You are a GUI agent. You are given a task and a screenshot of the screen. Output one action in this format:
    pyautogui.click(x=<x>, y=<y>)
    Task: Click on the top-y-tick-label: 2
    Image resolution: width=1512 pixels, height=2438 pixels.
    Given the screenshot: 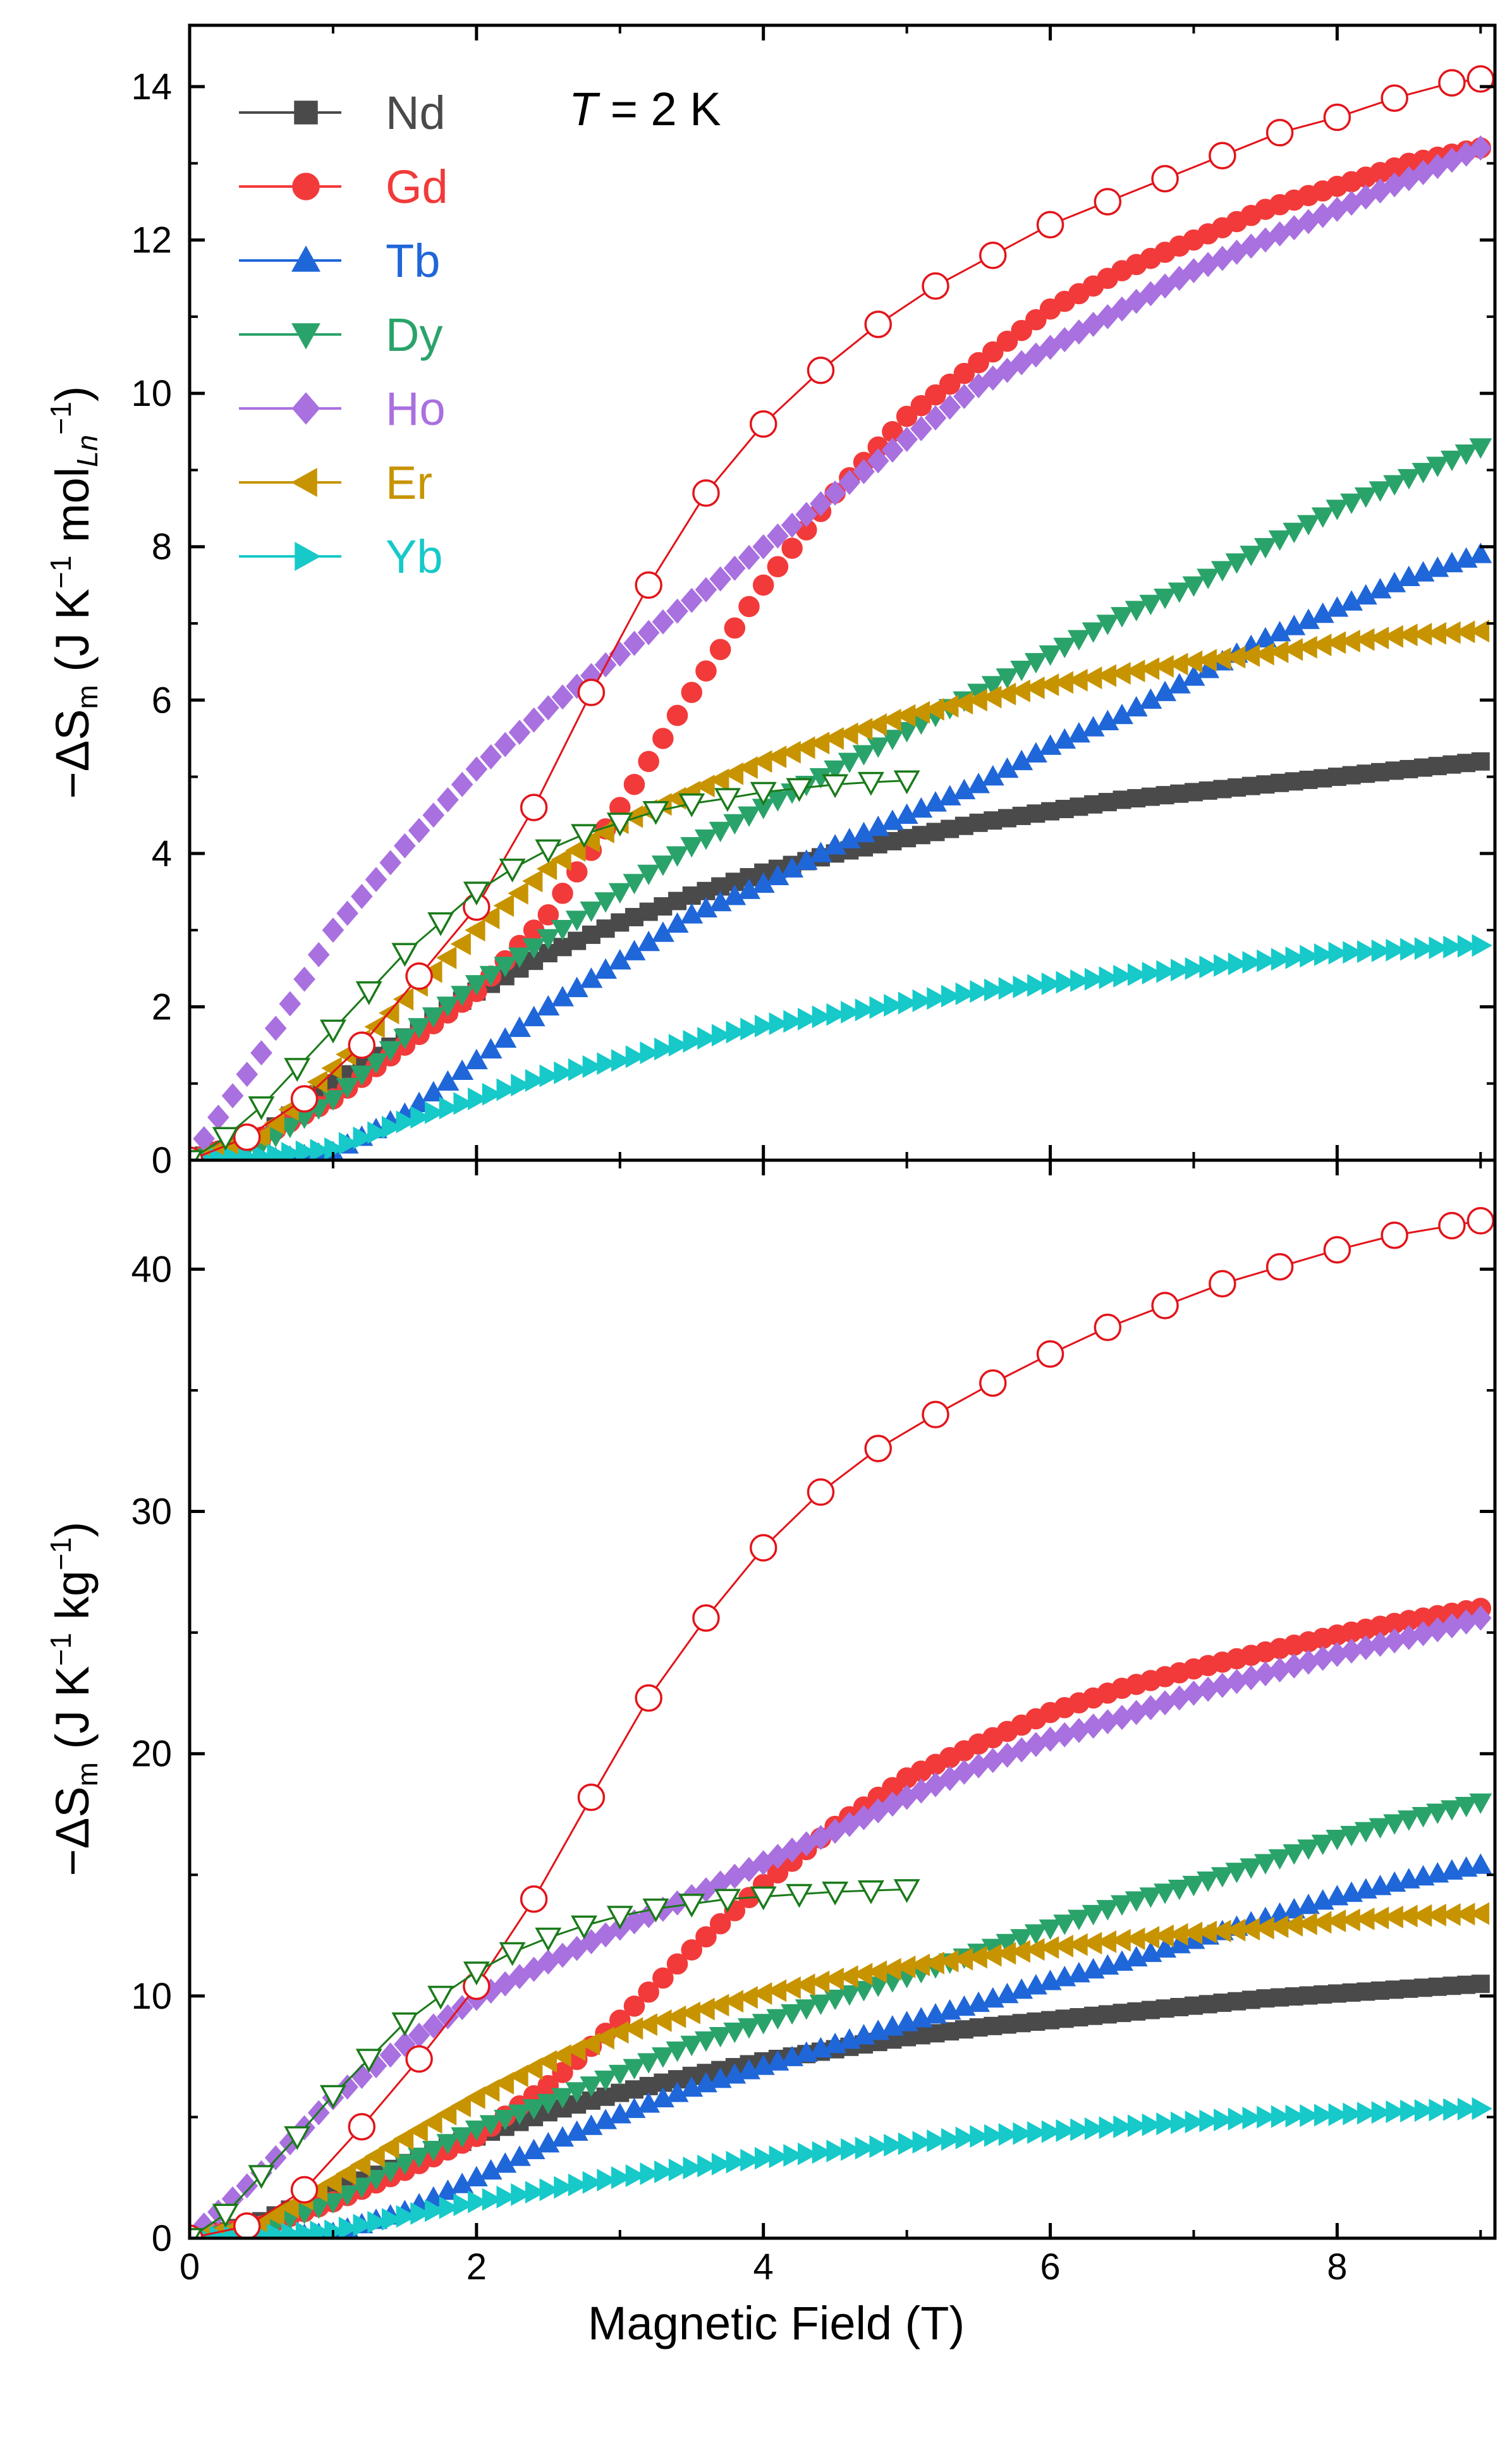 What is the action you would take?
    pyautogui.click(x=162, y=1006)
    